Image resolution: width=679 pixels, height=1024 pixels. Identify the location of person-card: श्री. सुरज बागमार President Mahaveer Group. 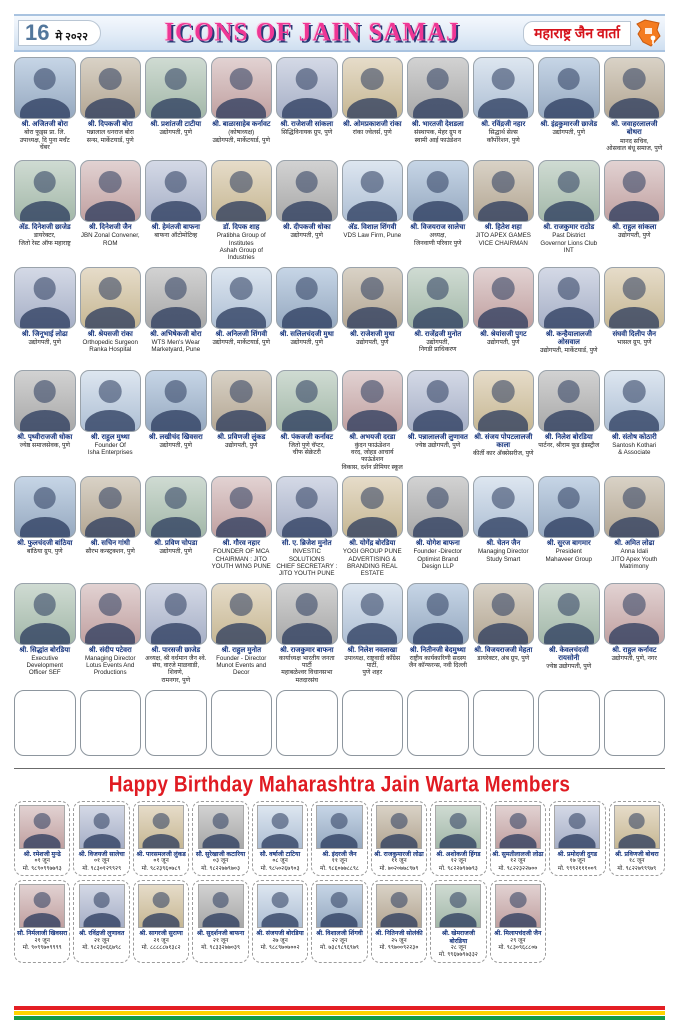
(569, 527).